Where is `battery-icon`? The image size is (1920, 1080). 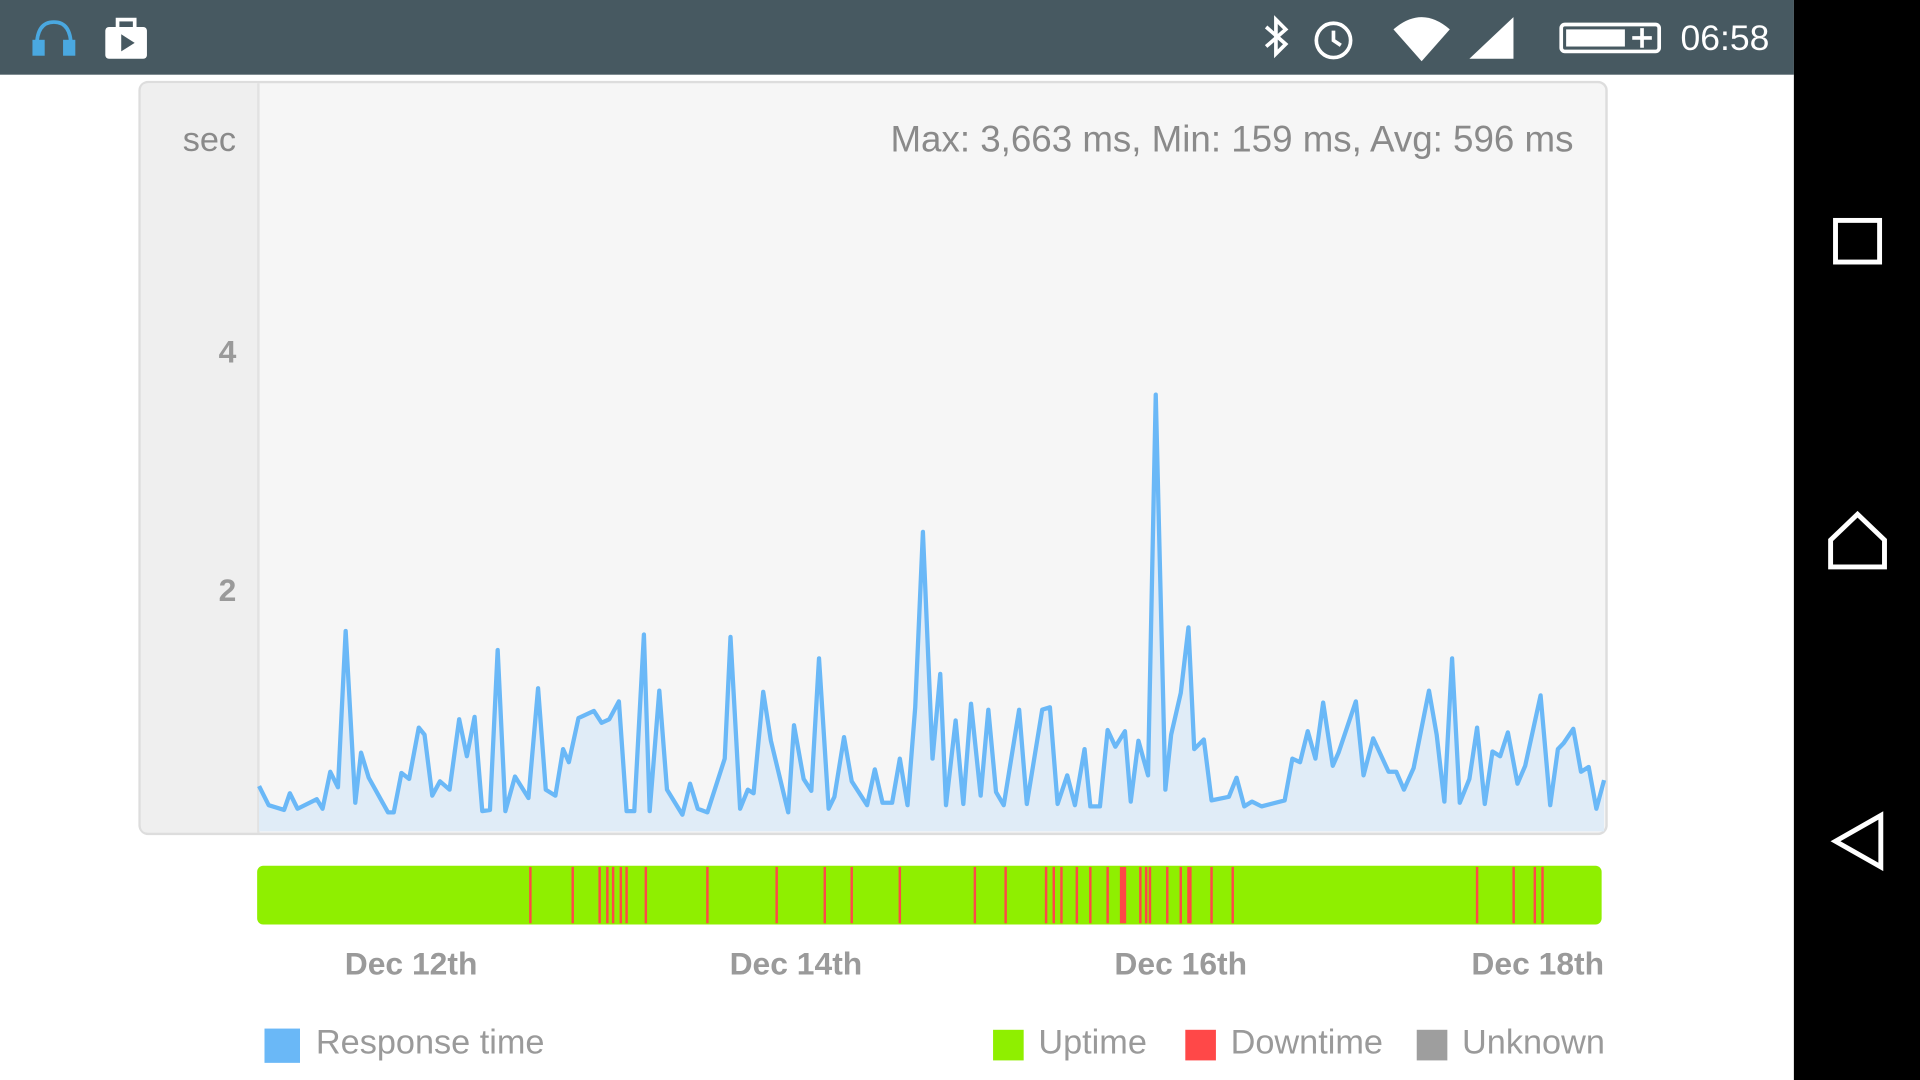
battery-icon is located at coordinates (1610, 38).